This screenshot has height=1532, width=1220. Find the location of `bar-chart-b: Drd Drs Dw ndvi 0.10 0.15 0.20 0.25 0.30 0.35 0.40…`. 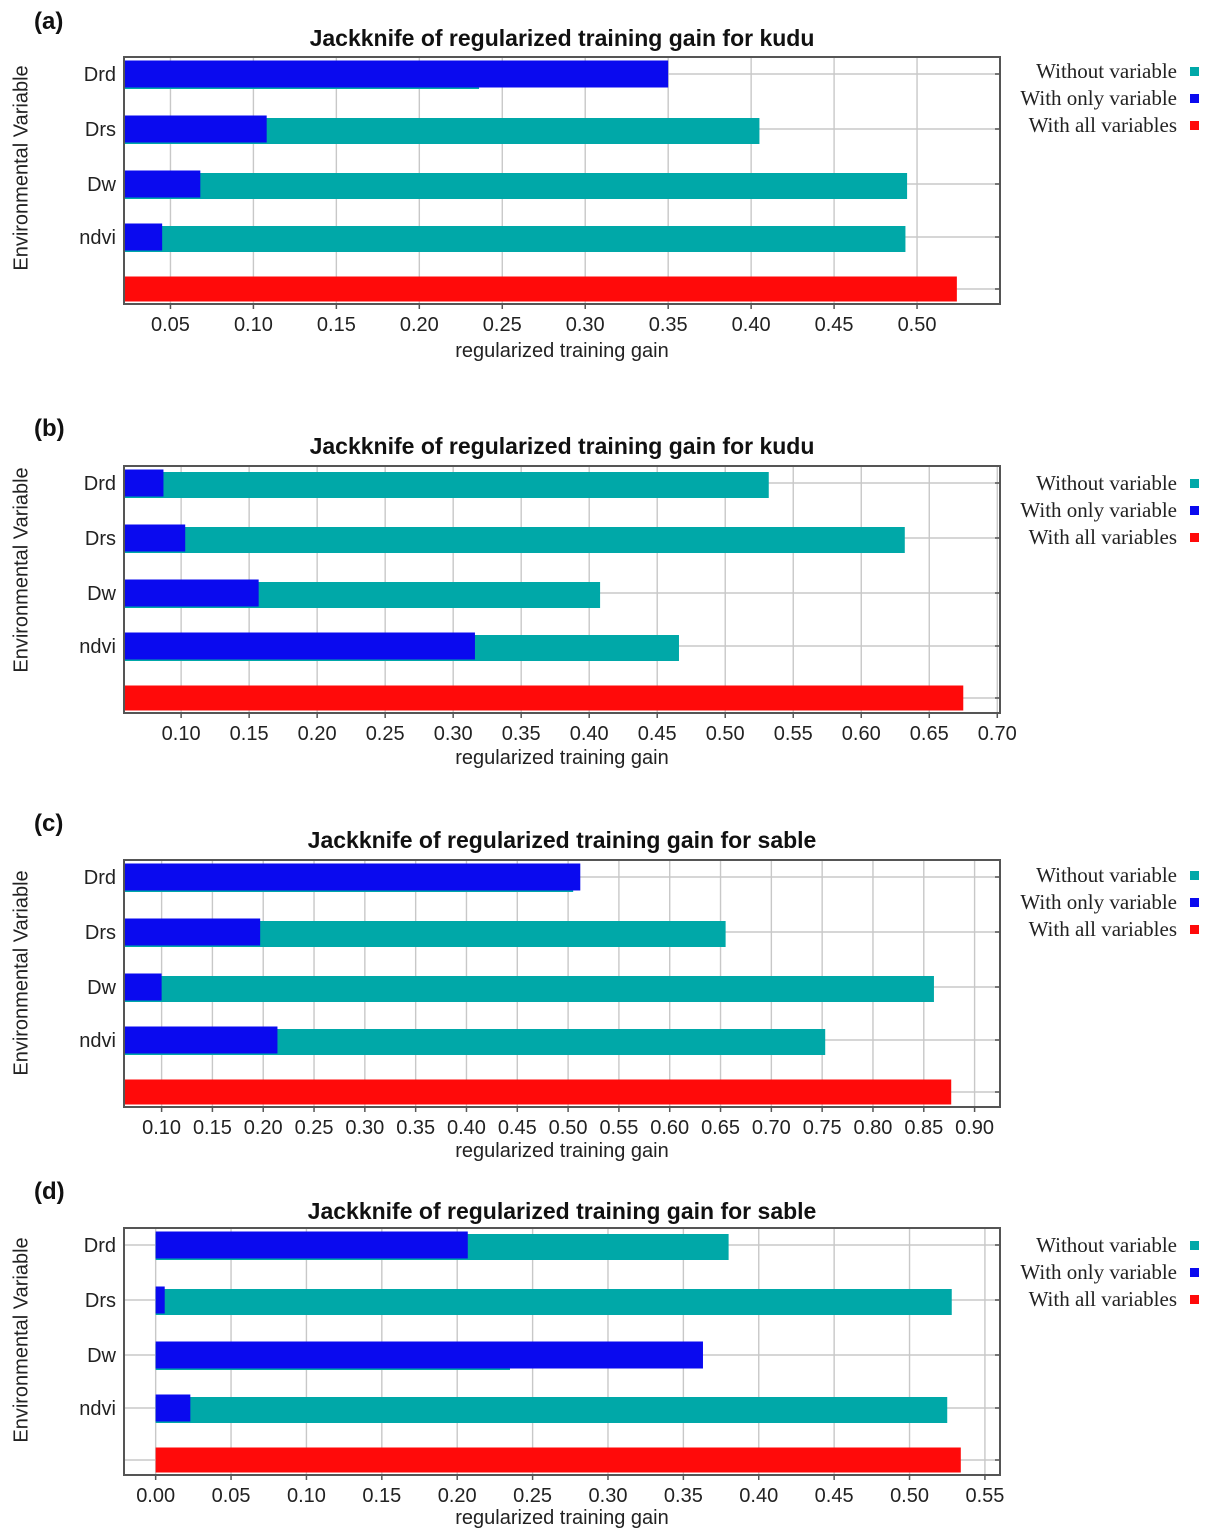

bar-chart-b: Drd Drs Dw ndvi 0.10 0.15 0.20 0.25 0.30 0.35 0.40… is located at coordinates (548, 605).